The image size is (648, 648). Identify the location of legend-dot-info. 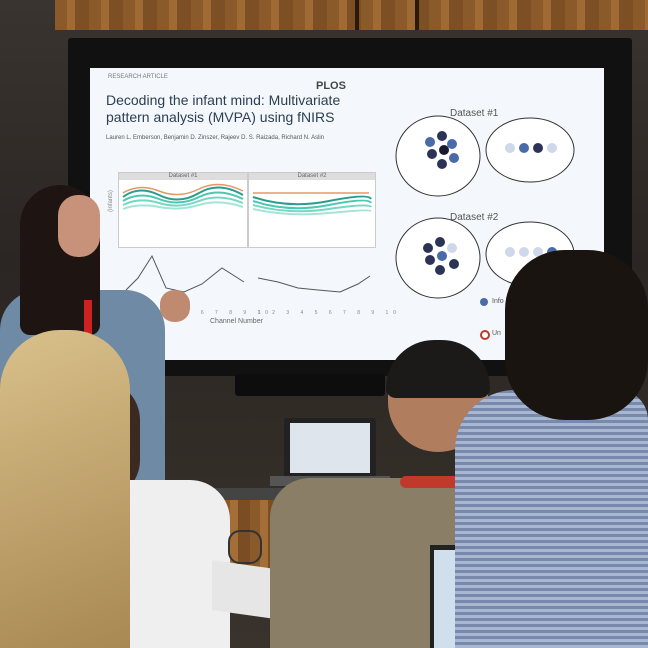
(484, 302).